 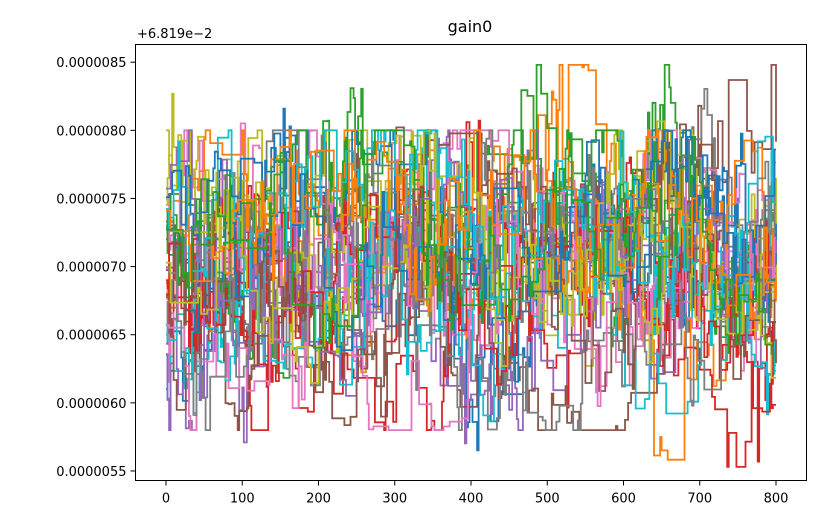 What do you see at coordinates (91, 268) in the screenshot?
I see `y-tick-label: 0.0000070` at bounding box center [91, 268].